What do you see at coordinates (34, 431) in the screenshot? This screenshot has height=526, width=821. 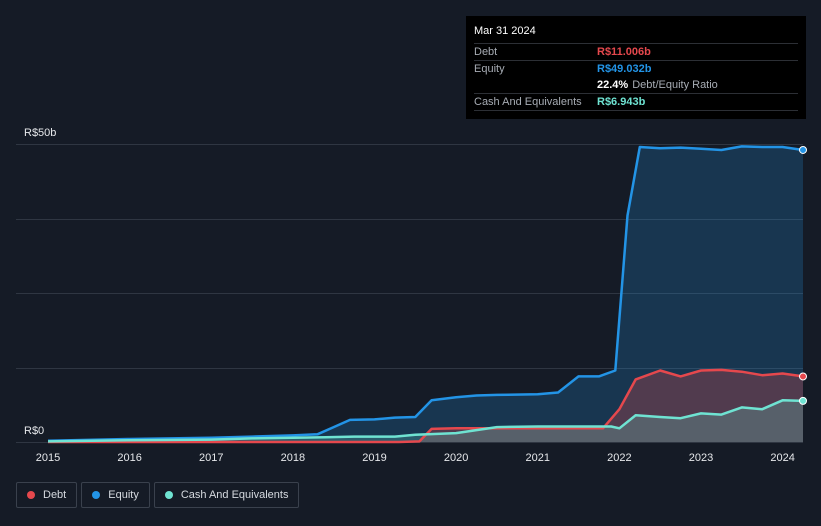 I see `y-tick-label-0: R$0` at bounding box center [34, 431].